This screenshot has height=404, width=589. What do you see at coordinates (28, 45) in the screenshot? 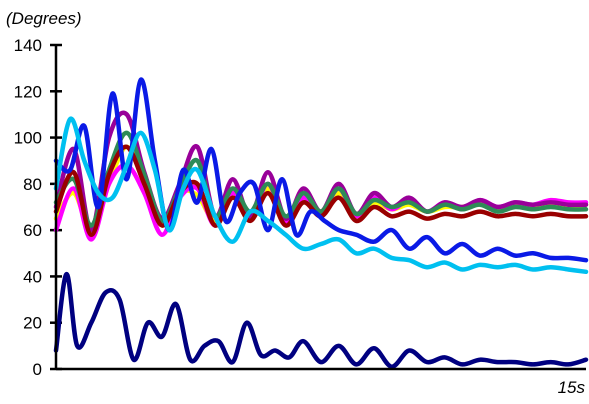
I see `y-tick-label: 140` at bounding box center [28, 45].